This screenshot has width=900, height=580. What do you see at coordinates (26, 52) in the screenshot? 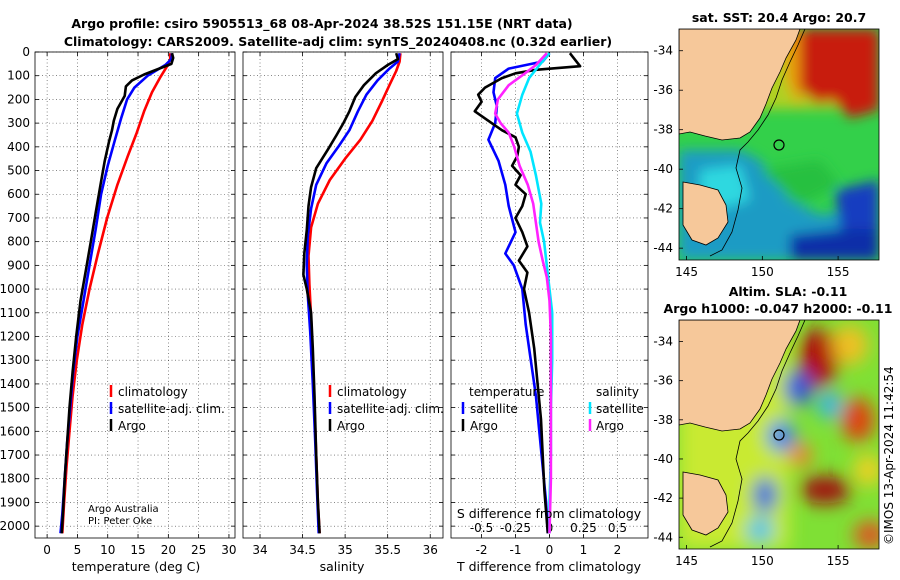
I see `depth-tick-label: 0` at bounding box center [26, 52].